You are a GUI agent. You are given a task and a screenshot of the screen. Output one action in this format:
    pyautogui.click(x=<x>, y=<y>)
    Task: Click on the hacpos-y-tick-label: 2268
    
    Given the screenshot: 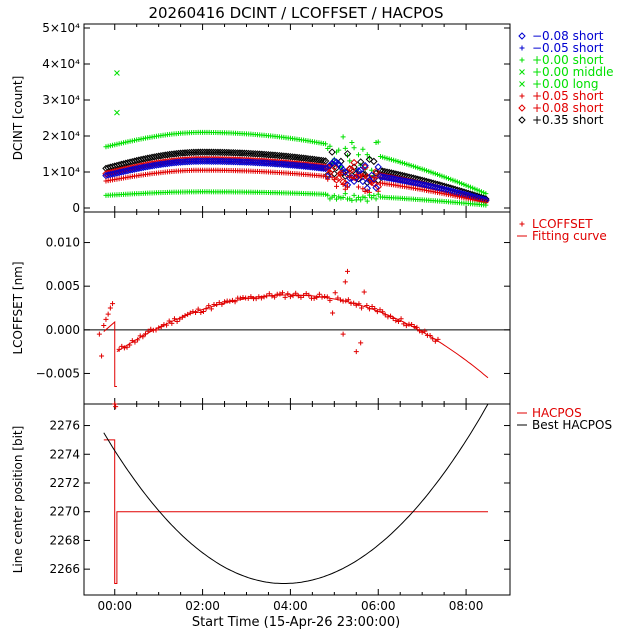 What is the action you would take?
    pyautogui.click(x=64, y=540)
    